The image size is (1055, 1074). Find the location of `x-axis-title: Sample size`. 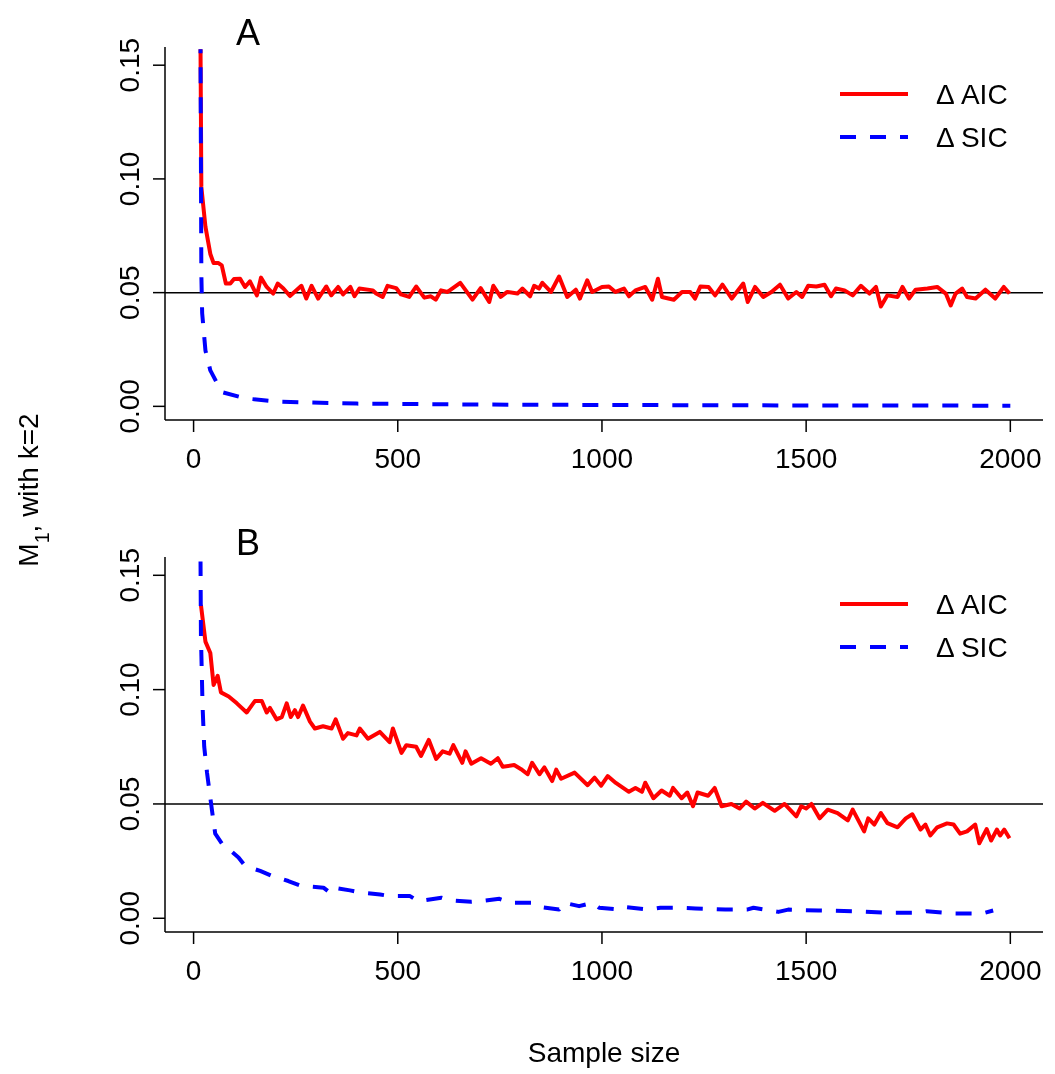

x-axis-title: Sample size is located at coordinates (604, 1052).